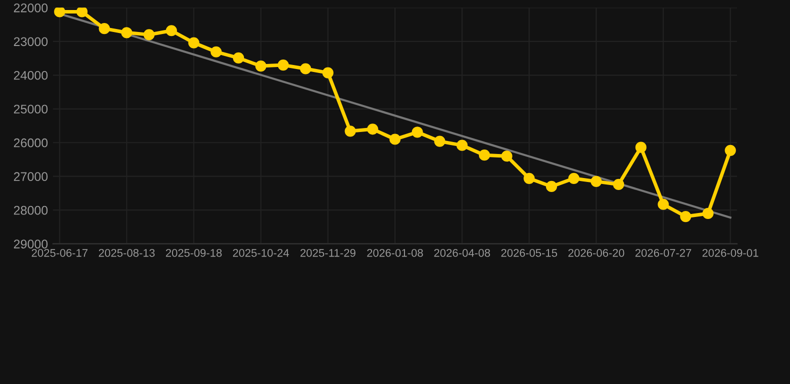  I want to click on y-tick-label: 29000, so click(31, 244).